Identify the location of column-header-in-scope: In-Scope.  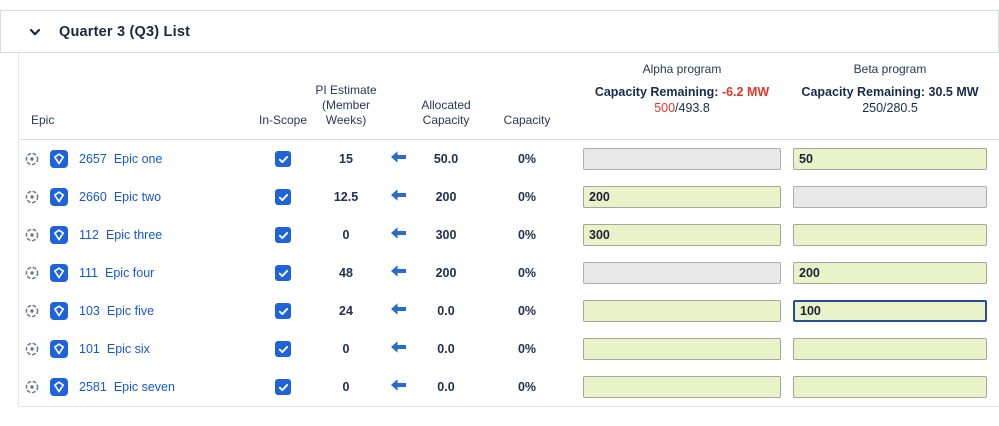
(283, 120).